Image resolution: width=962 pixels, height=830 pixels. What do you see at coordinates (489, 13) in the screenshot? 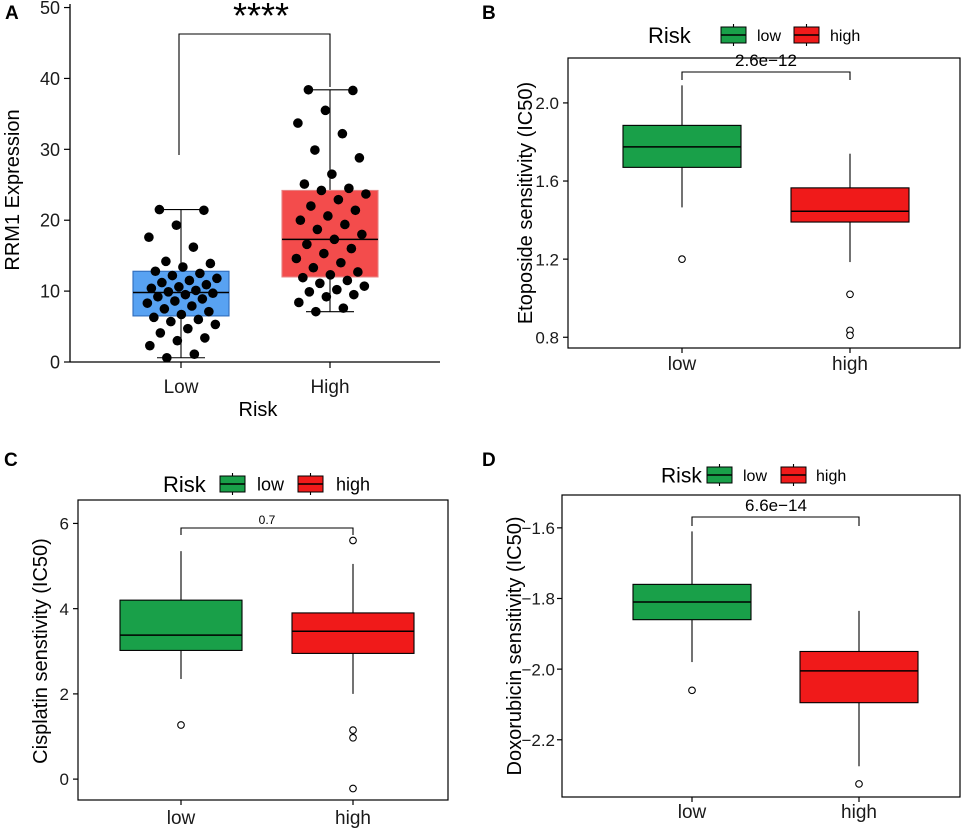
I see `panel-letter: B` at bounding box center [489, 13].